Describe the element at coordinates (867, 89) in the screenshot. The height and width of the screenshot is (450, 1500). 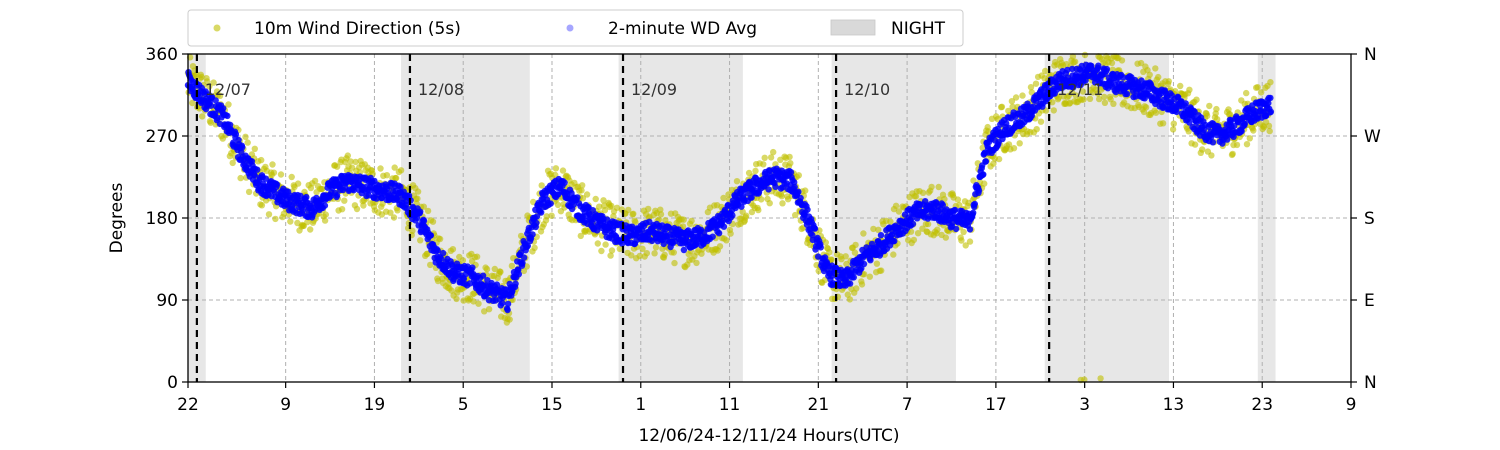
I see `day-boundary-label-3: 12/10` at that location.